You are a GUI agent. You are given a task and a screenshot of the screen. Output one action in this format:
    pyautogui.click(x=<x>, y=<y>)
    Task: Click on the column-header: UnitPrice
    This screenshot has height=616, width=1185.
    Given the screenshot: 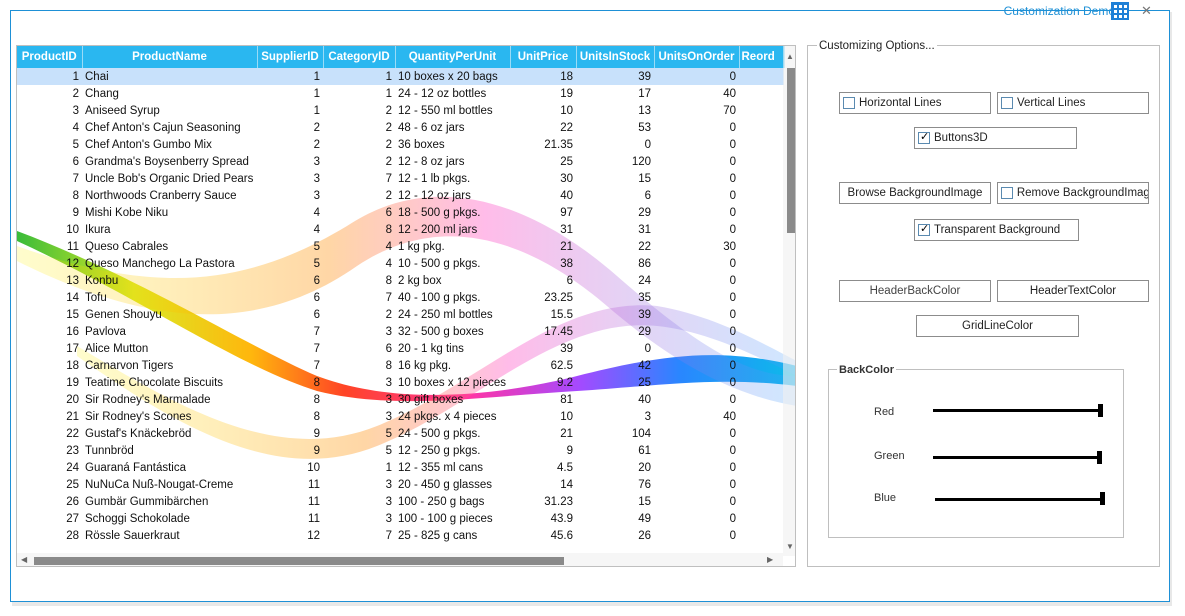 What is the action you would take?
    pyautogui.click(x=543, y=57)
    